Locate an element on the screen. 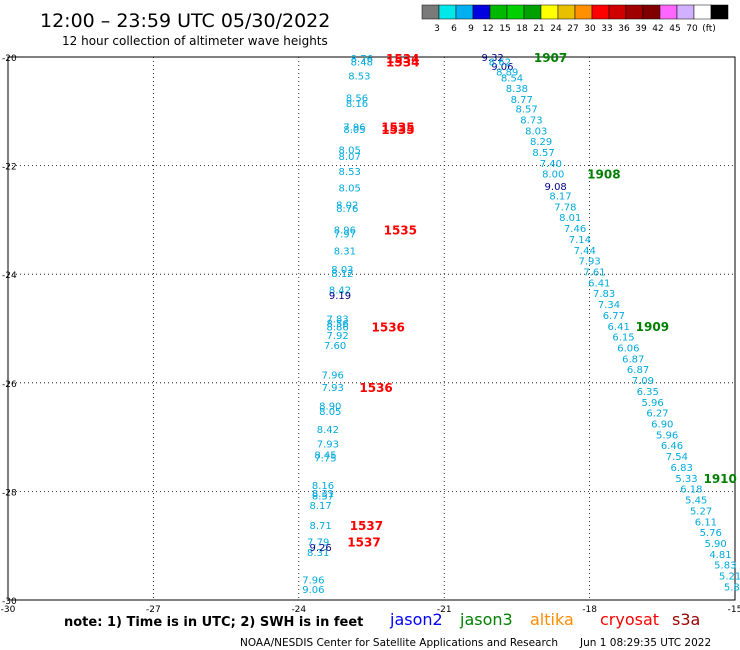  chart-title: 12:00 – 23:59 UTC 05/30/2022 is located at coordinates (185, 21).